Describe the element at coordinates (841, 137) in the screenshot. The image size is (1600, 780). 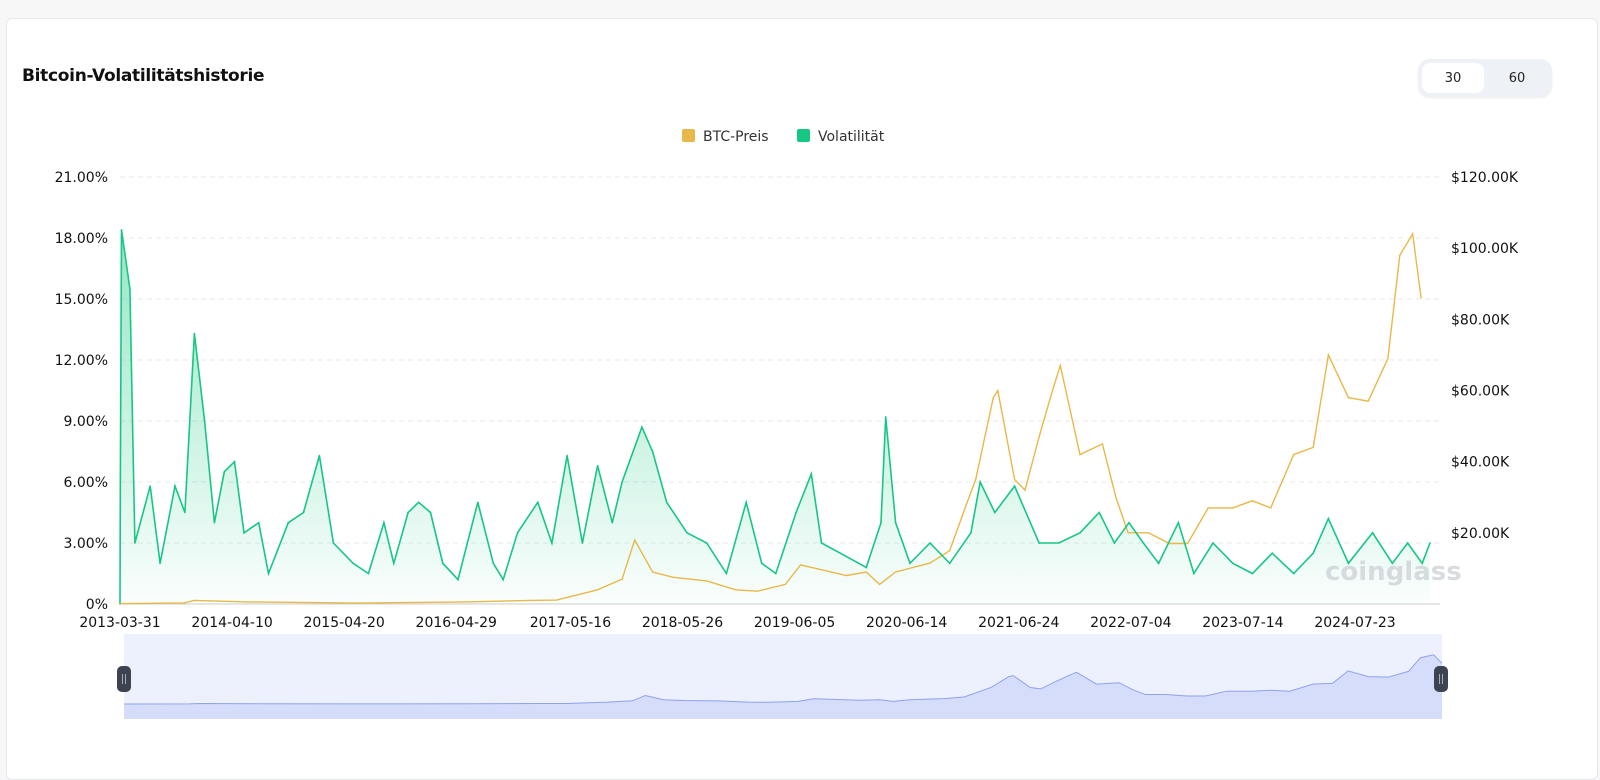
I see `legend-item-volatility: Volatilität` at that location.